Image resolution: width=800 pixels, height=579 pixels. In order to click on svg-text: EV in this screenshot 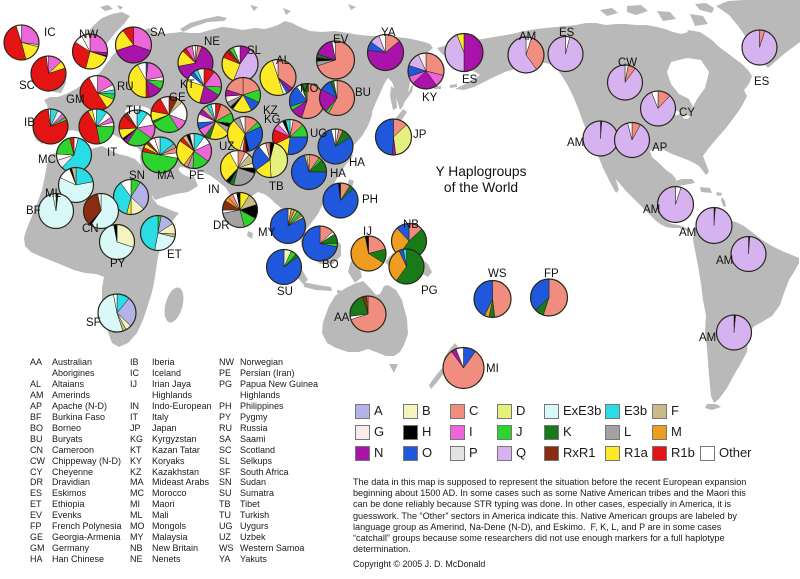, I will do `click(341, 40)`.